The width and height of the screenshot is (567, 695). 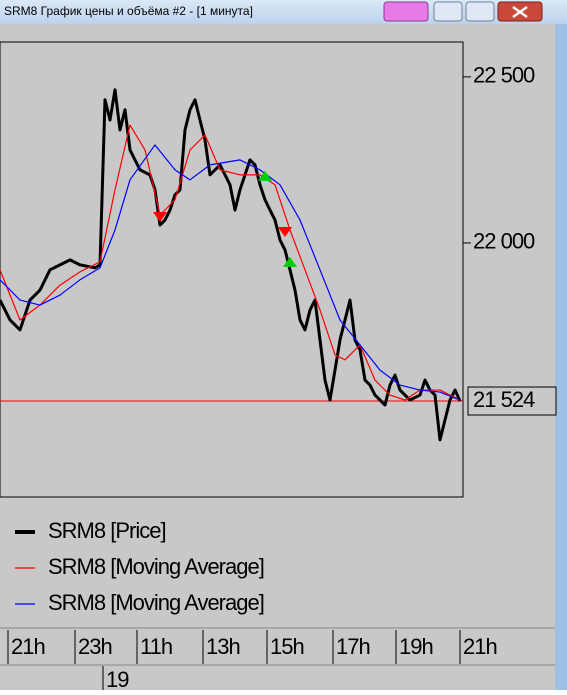 What do you see at coordinates (504, 399) in the screenshot?
I see `last-value-label: 21 524` at bounding box center [504, 399].